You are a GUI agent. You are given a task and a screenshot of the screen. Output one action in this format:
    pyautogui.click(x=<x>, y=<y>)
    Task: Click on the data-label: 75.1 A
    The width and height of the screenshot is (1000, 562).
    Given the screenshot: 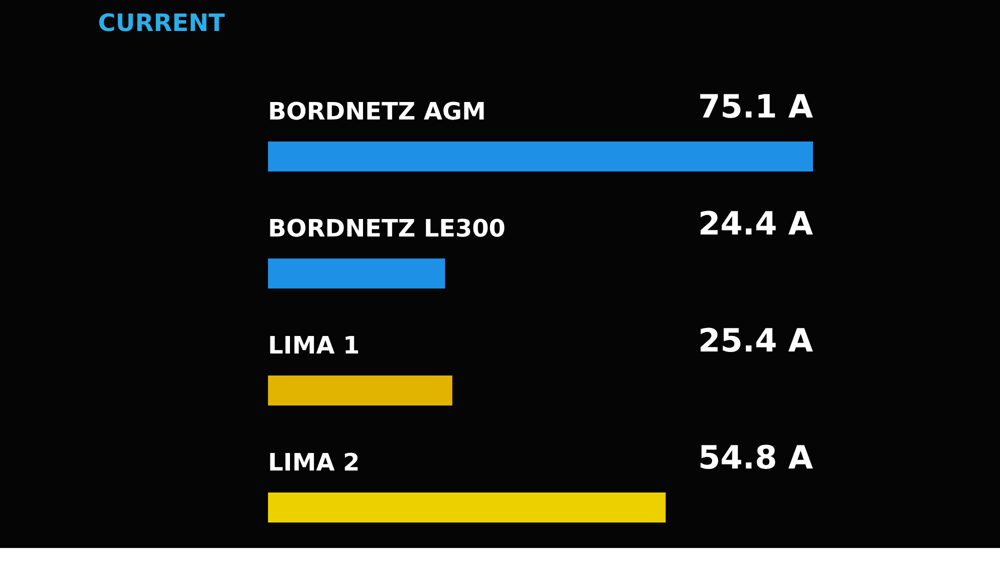 What is the action you would take?
    pyautogui.click(x=756, y=107)
    